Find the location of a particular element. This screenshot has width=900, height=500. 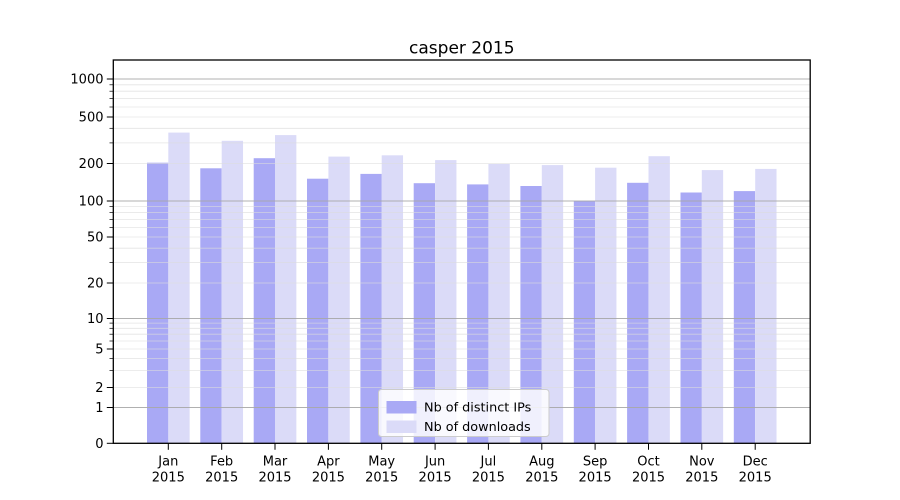

bar-nb-of-downloads-sep is located at coordinates (606, 305).